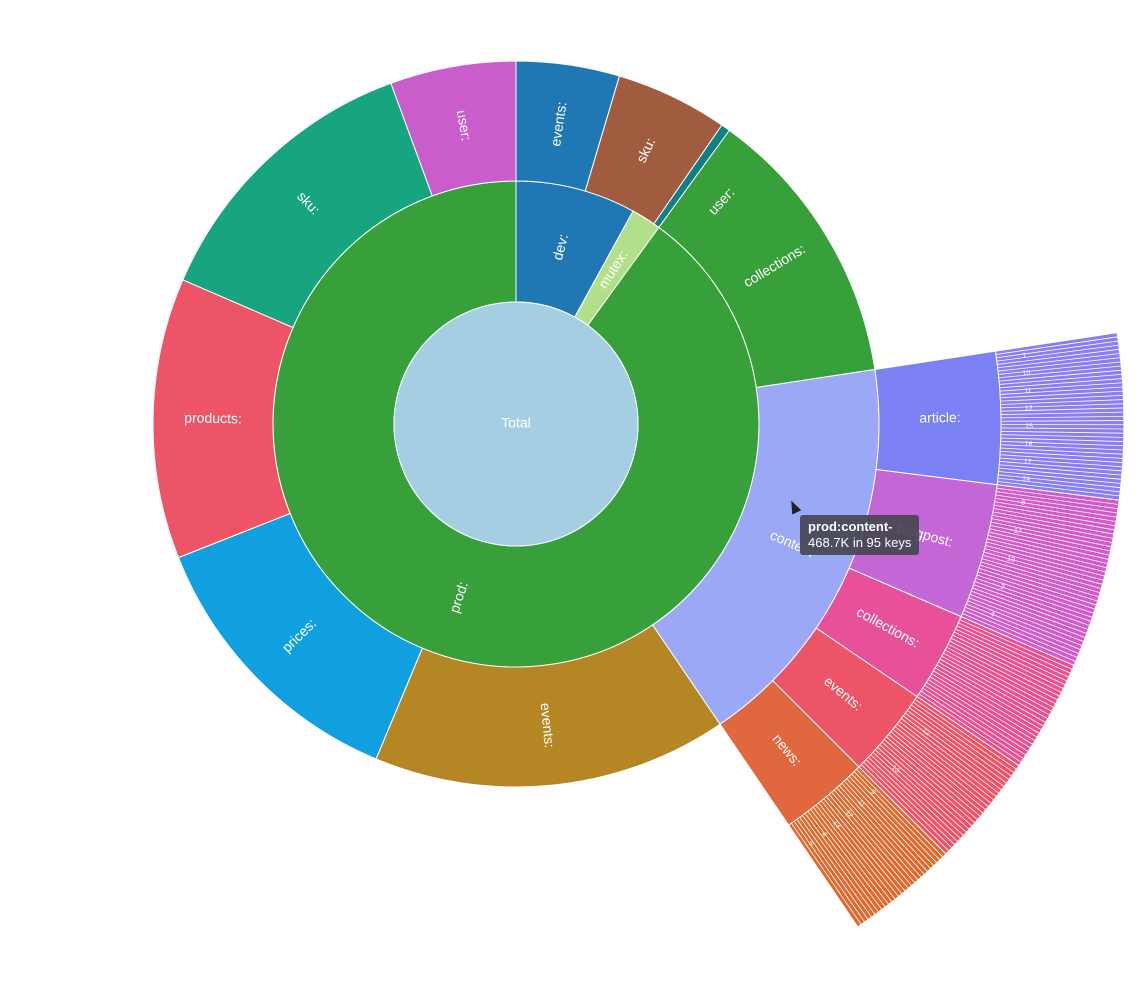 The width and height of the screenshot is (1143, 1000). What do you see at coordinates (464, 125) in the screenshot?
I see `level1-prod-user-label: user:` at bounding box center [464, 125].